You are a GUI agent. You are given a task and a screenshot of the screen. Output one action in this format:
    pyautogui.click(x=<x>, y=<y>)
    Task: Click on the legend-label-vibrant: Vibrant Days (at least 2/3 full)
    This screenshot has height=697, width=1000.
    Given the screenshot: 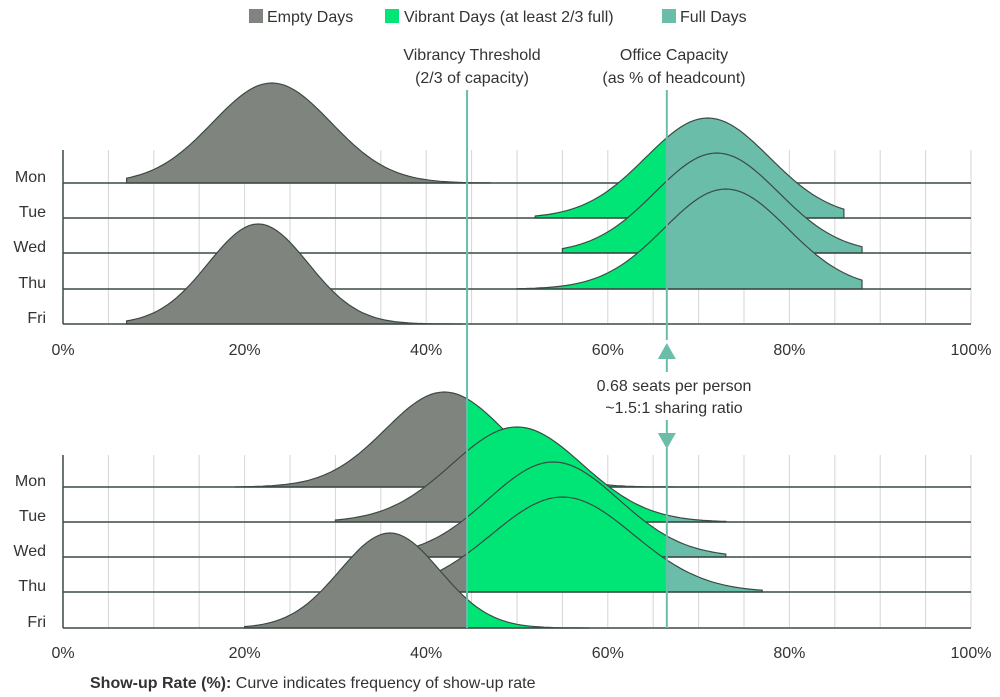 What is the action you would take?
    pyautogui.click(x=509, y=17)
    